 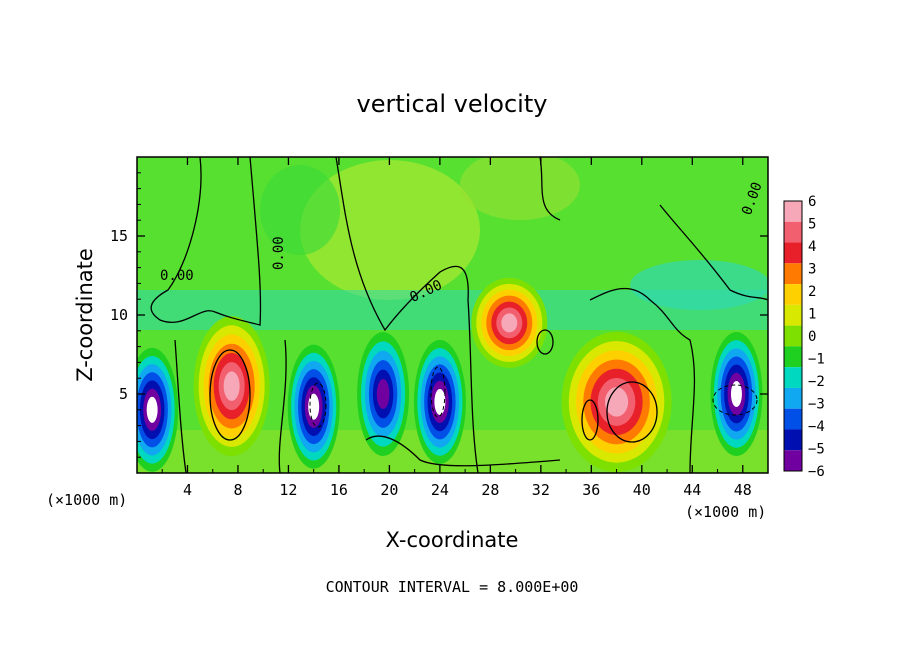 I want to click on x-tick-label: 28, so click(x=490, y=490).